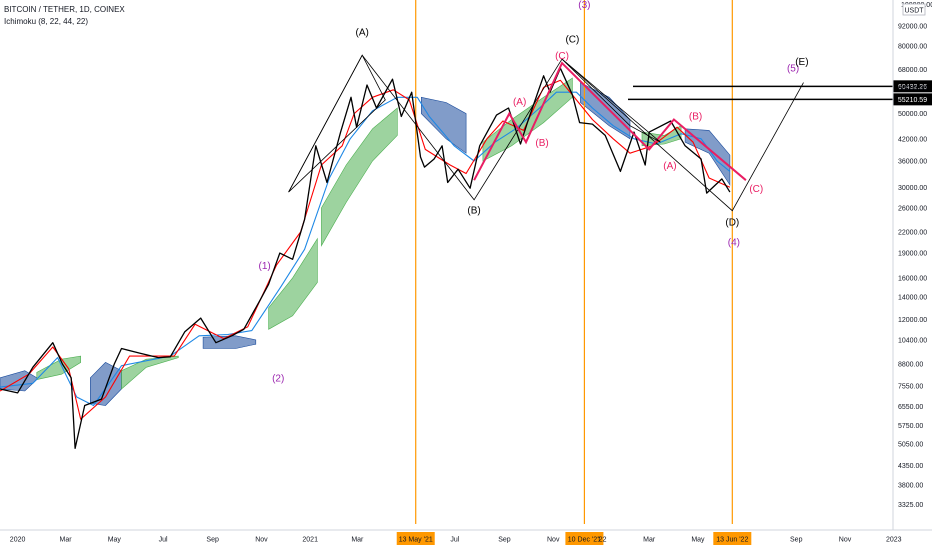 This screenshot has height=550, width=932. What do you see at coordinates (910, 445) in the screenshot?
I see `y-tick-label: 5050.00` at bounding box center [910, 445].